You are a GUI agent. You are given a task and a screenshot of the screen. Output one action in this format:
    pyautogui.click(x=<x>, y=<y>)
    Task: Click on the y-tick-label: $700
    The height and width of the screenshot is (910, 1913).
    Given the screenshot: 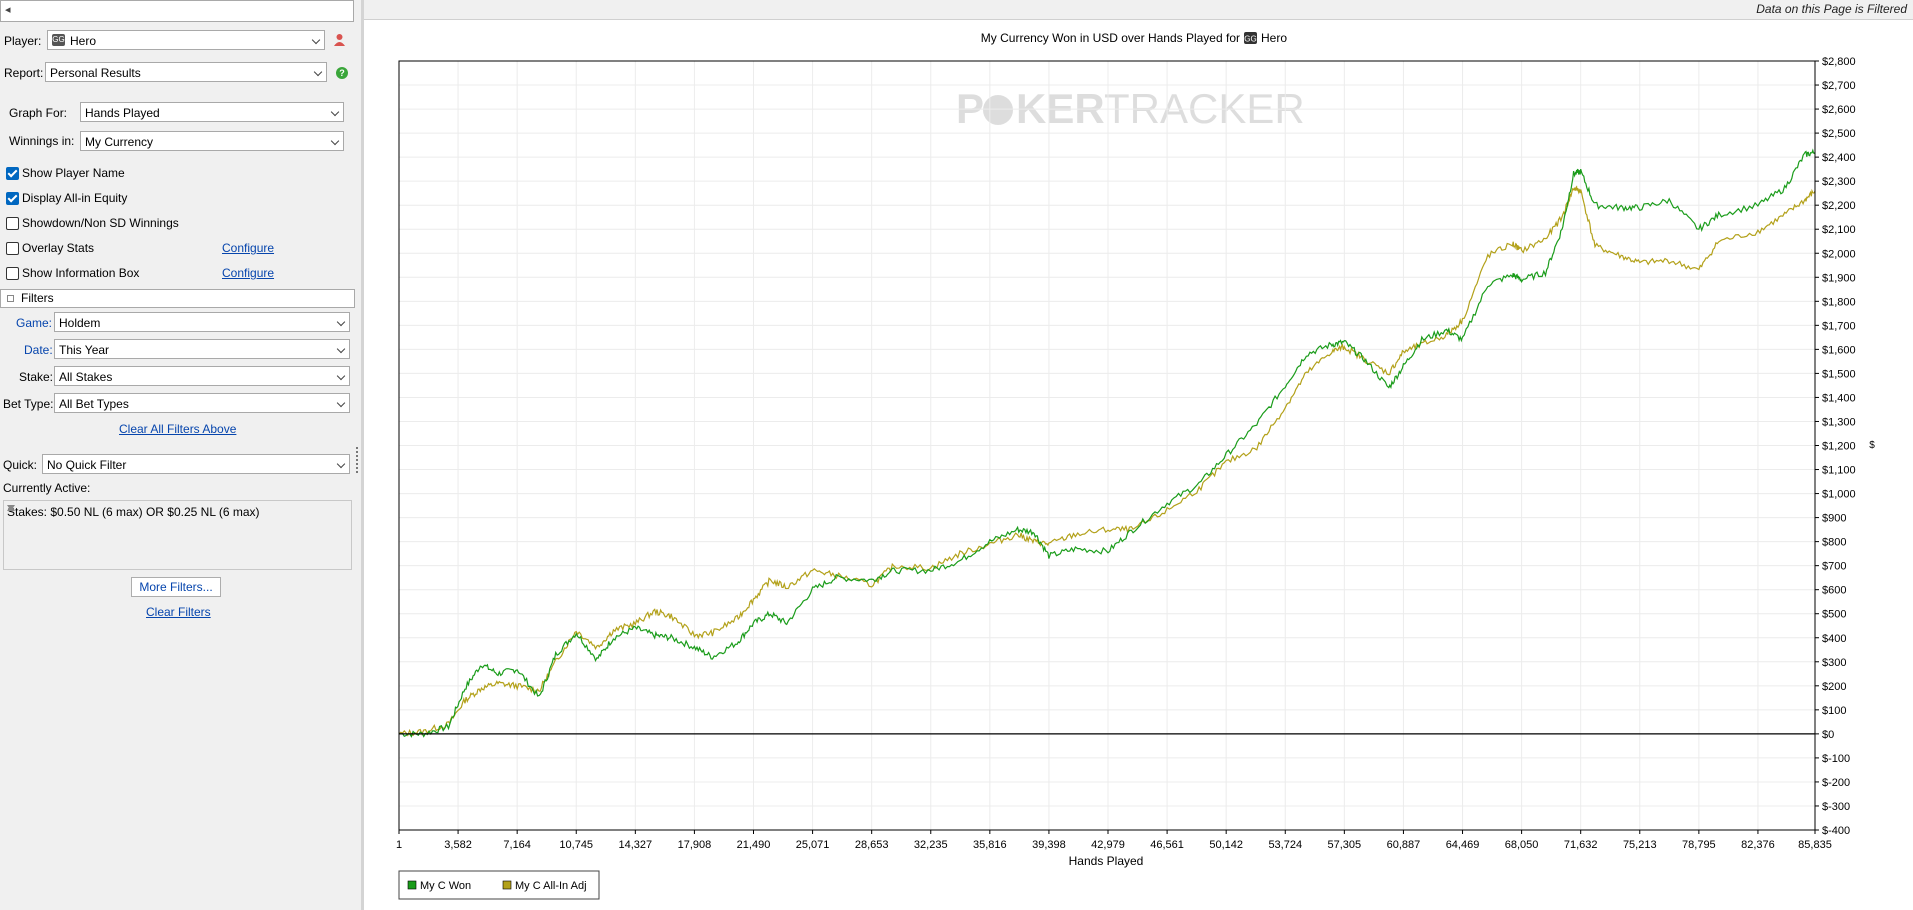 What is the action you would take?
    pyautogui.click(x=1834, y=567)
    